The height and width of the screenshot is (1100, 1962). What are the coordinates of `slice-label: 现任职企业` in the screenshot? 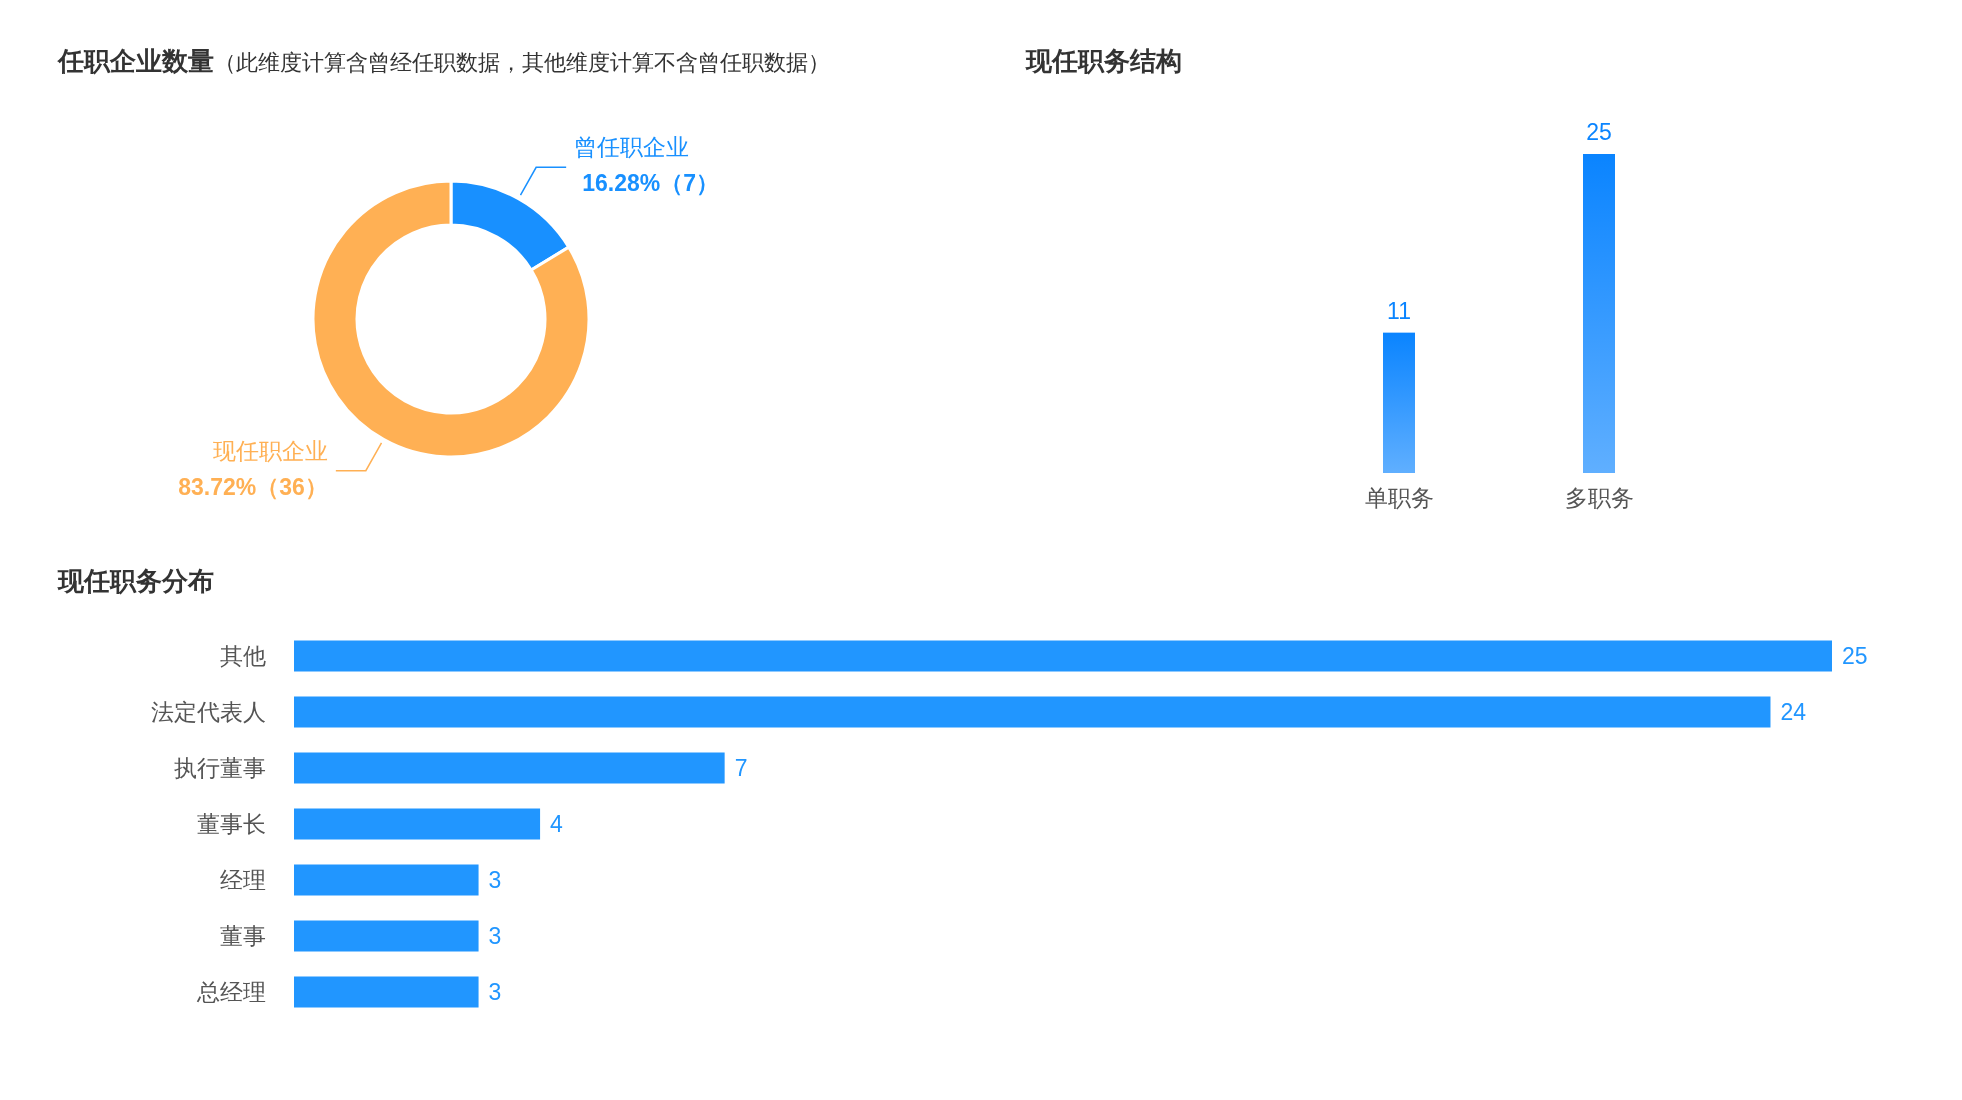 It's located at (270, 450).